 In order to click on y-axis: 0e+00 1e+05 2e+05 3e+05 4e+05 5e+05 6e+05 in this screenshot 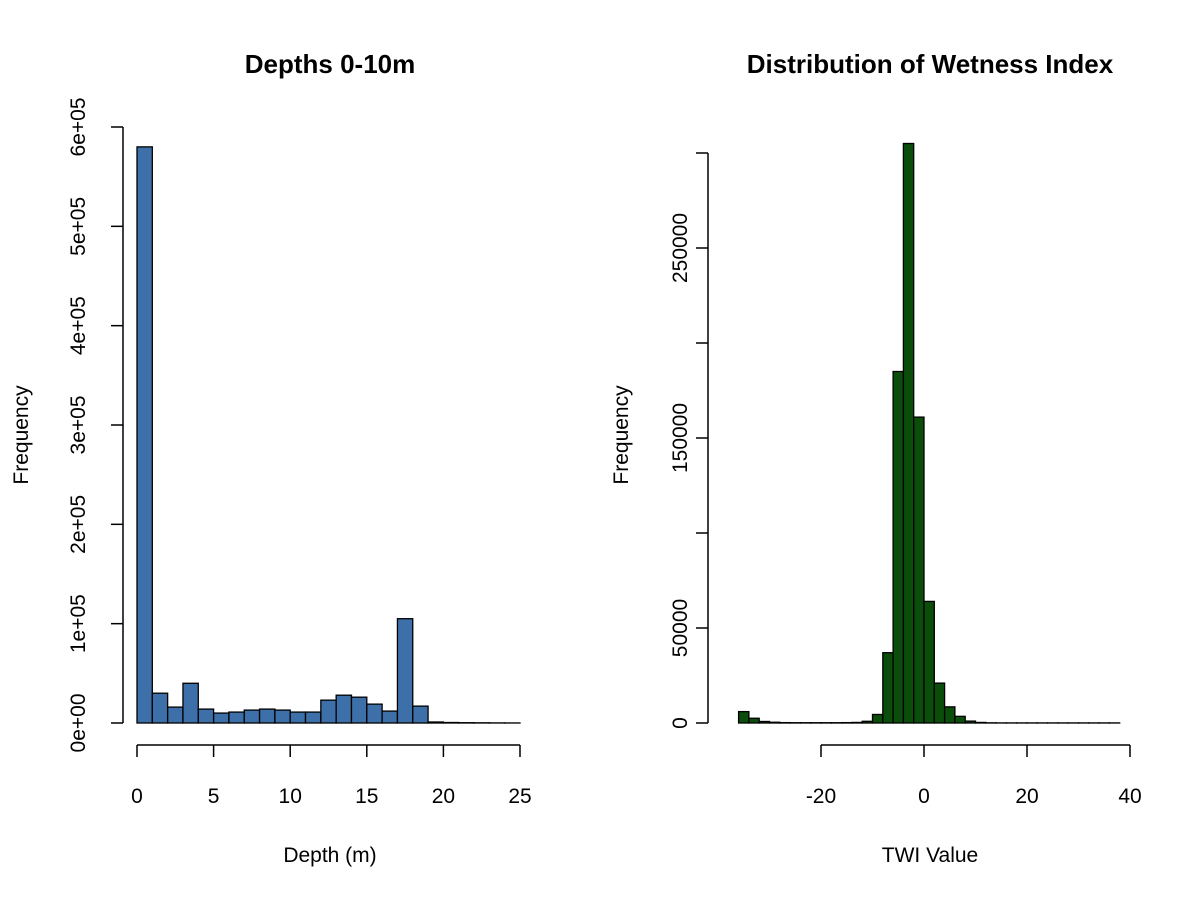, I will do `click(95, 425)`.